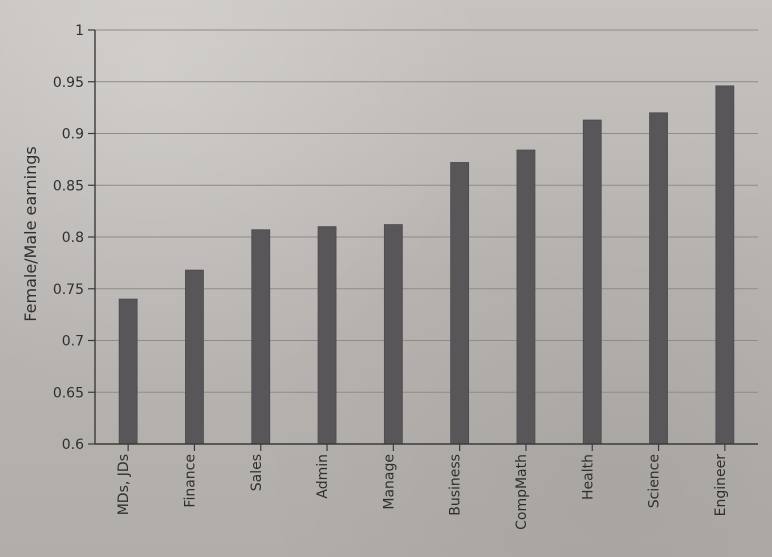  Describe the element at coordinates (456, 485) in the screenshot. I see `x-tick-label: Business` at that location.